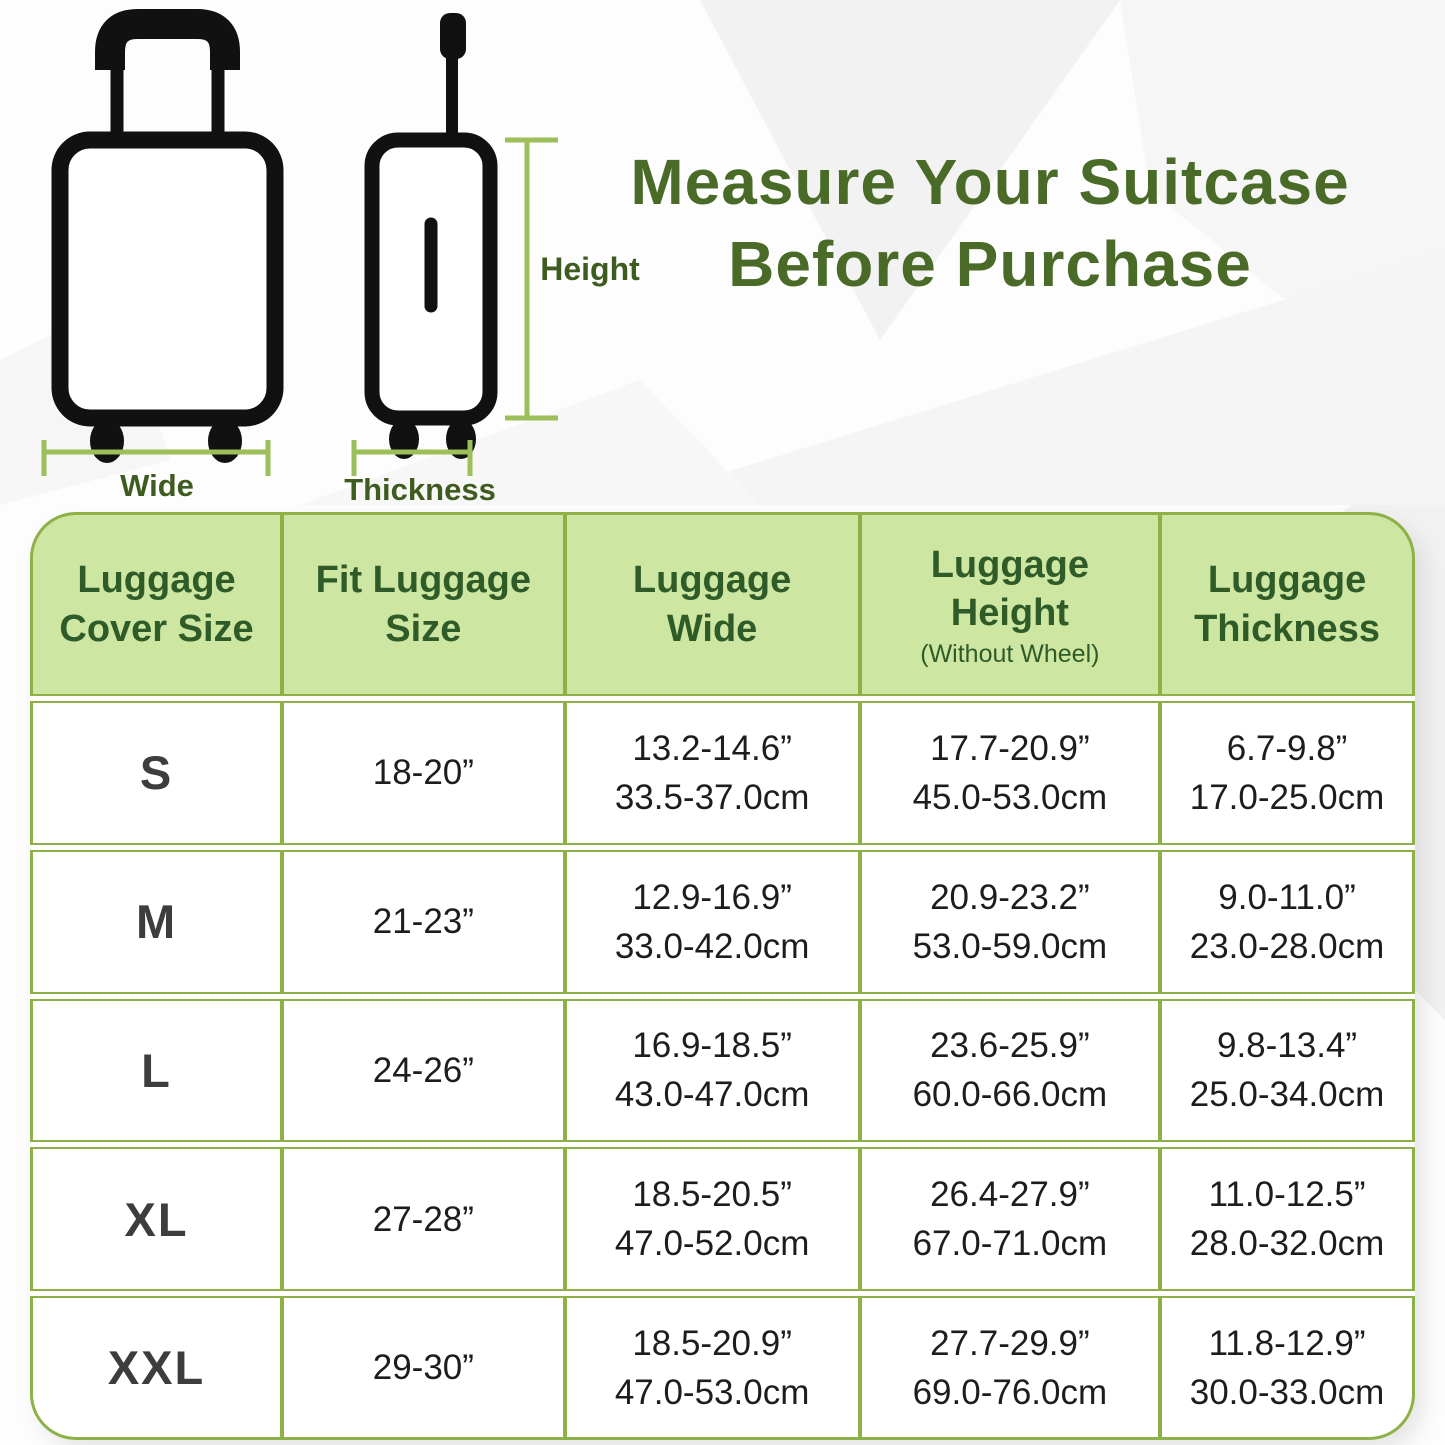 The width and height of the screenshot is (1445, 1445). Describe the element at coordinates (712, 604) in the screenshot. I see `header-cell-wide: Luggage Wide` at that location.